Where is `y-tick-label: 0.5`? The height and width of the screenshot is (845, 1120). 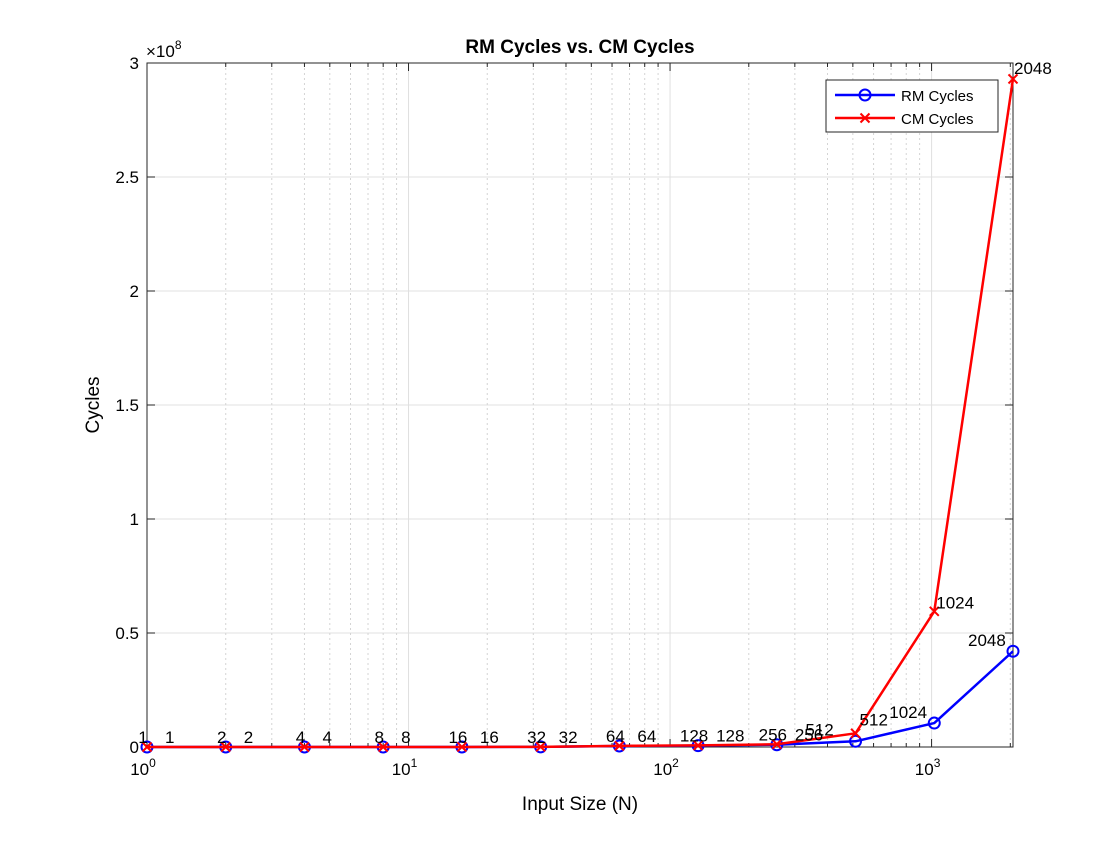 y-tick-label: 0.5 is located at coordinates (127, 633).